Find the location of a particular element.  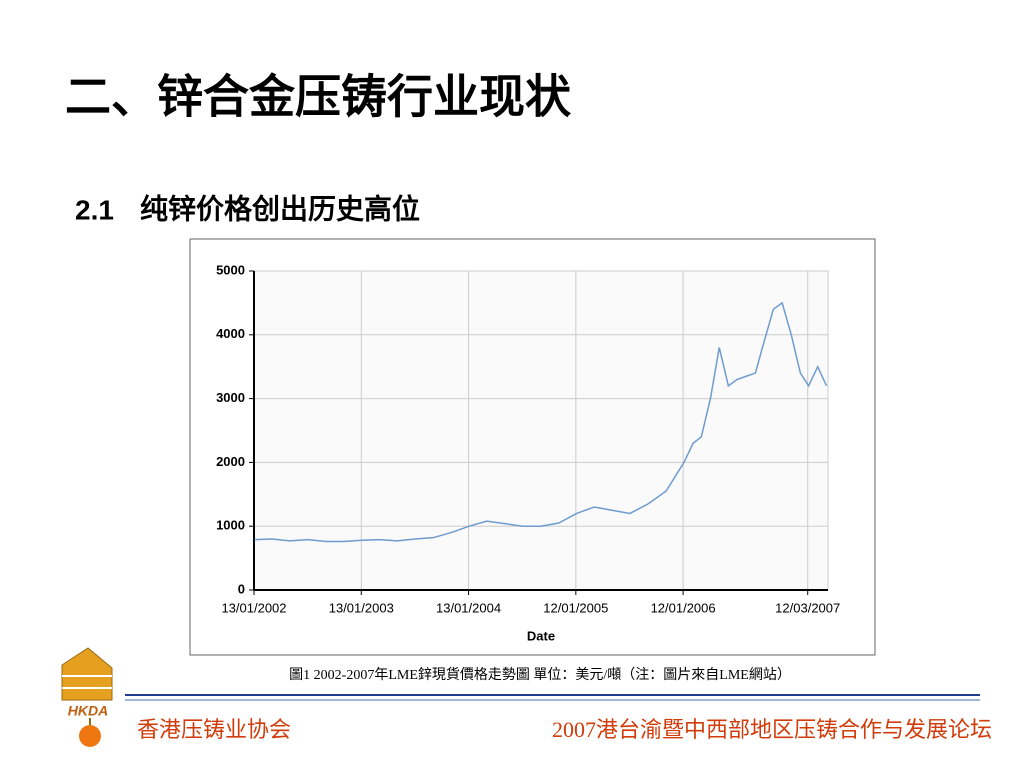

x-tick-label: 12/01/2005 is located at coordinates (575, 607).